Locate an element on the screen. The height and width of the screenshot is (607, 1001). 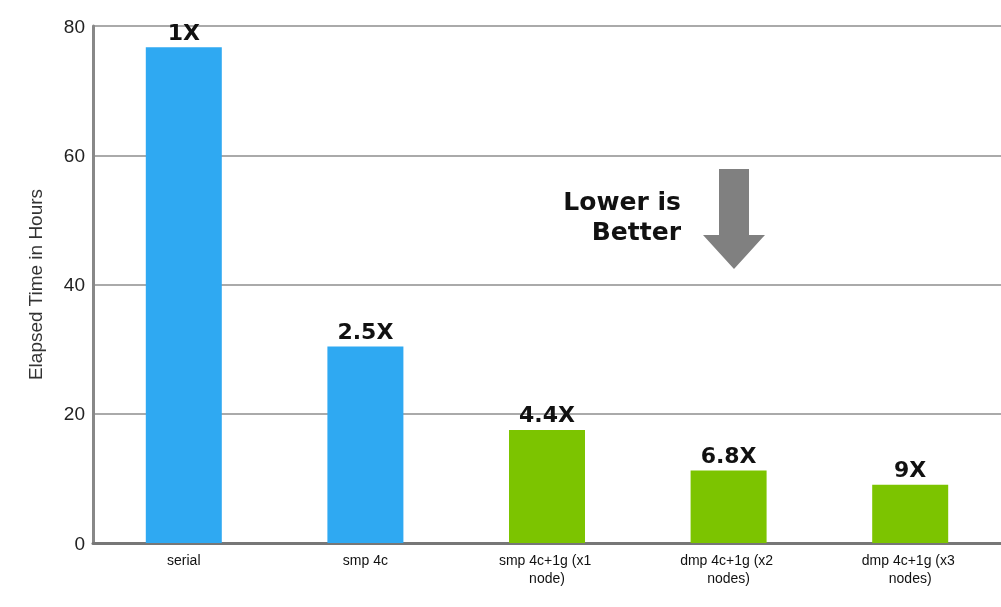
y-tick-label: 40 is located at coordinates (74, 284).